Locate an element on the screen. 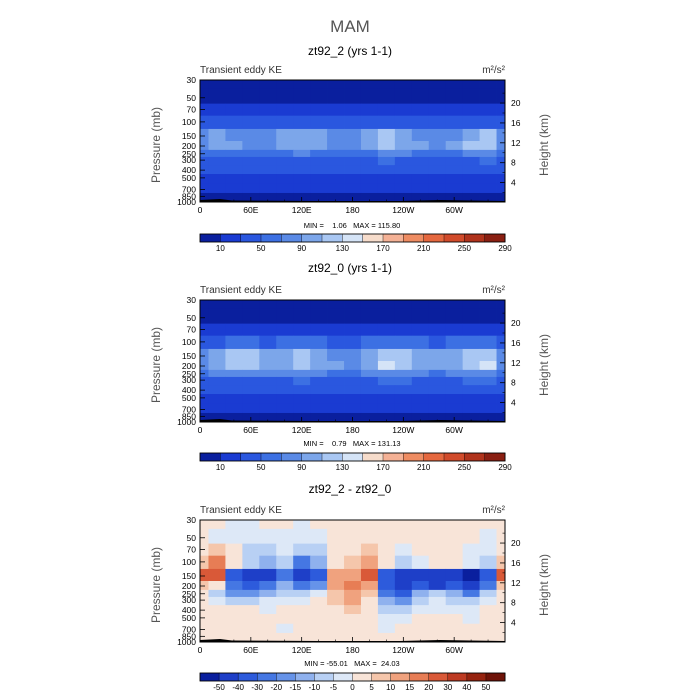 Image resolution: width=700 pixels, height=700 pixels. y-tick-label: 1000 is located at coordinates (186, 202).